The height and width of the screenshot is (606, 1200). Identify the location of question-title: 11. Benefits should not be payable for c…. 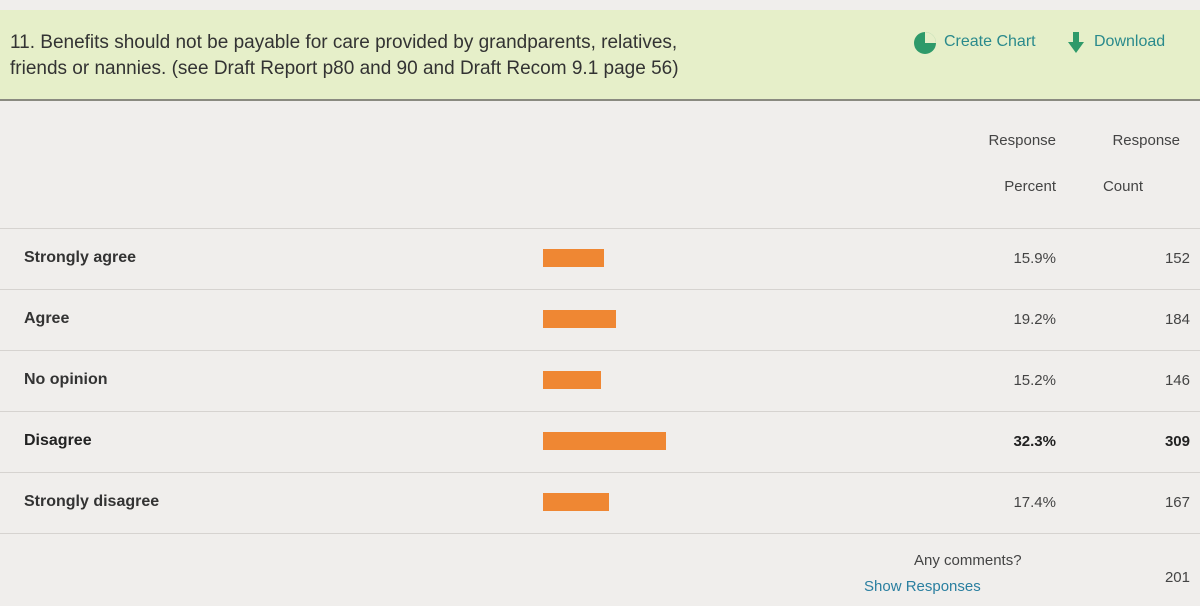
(344, 42).